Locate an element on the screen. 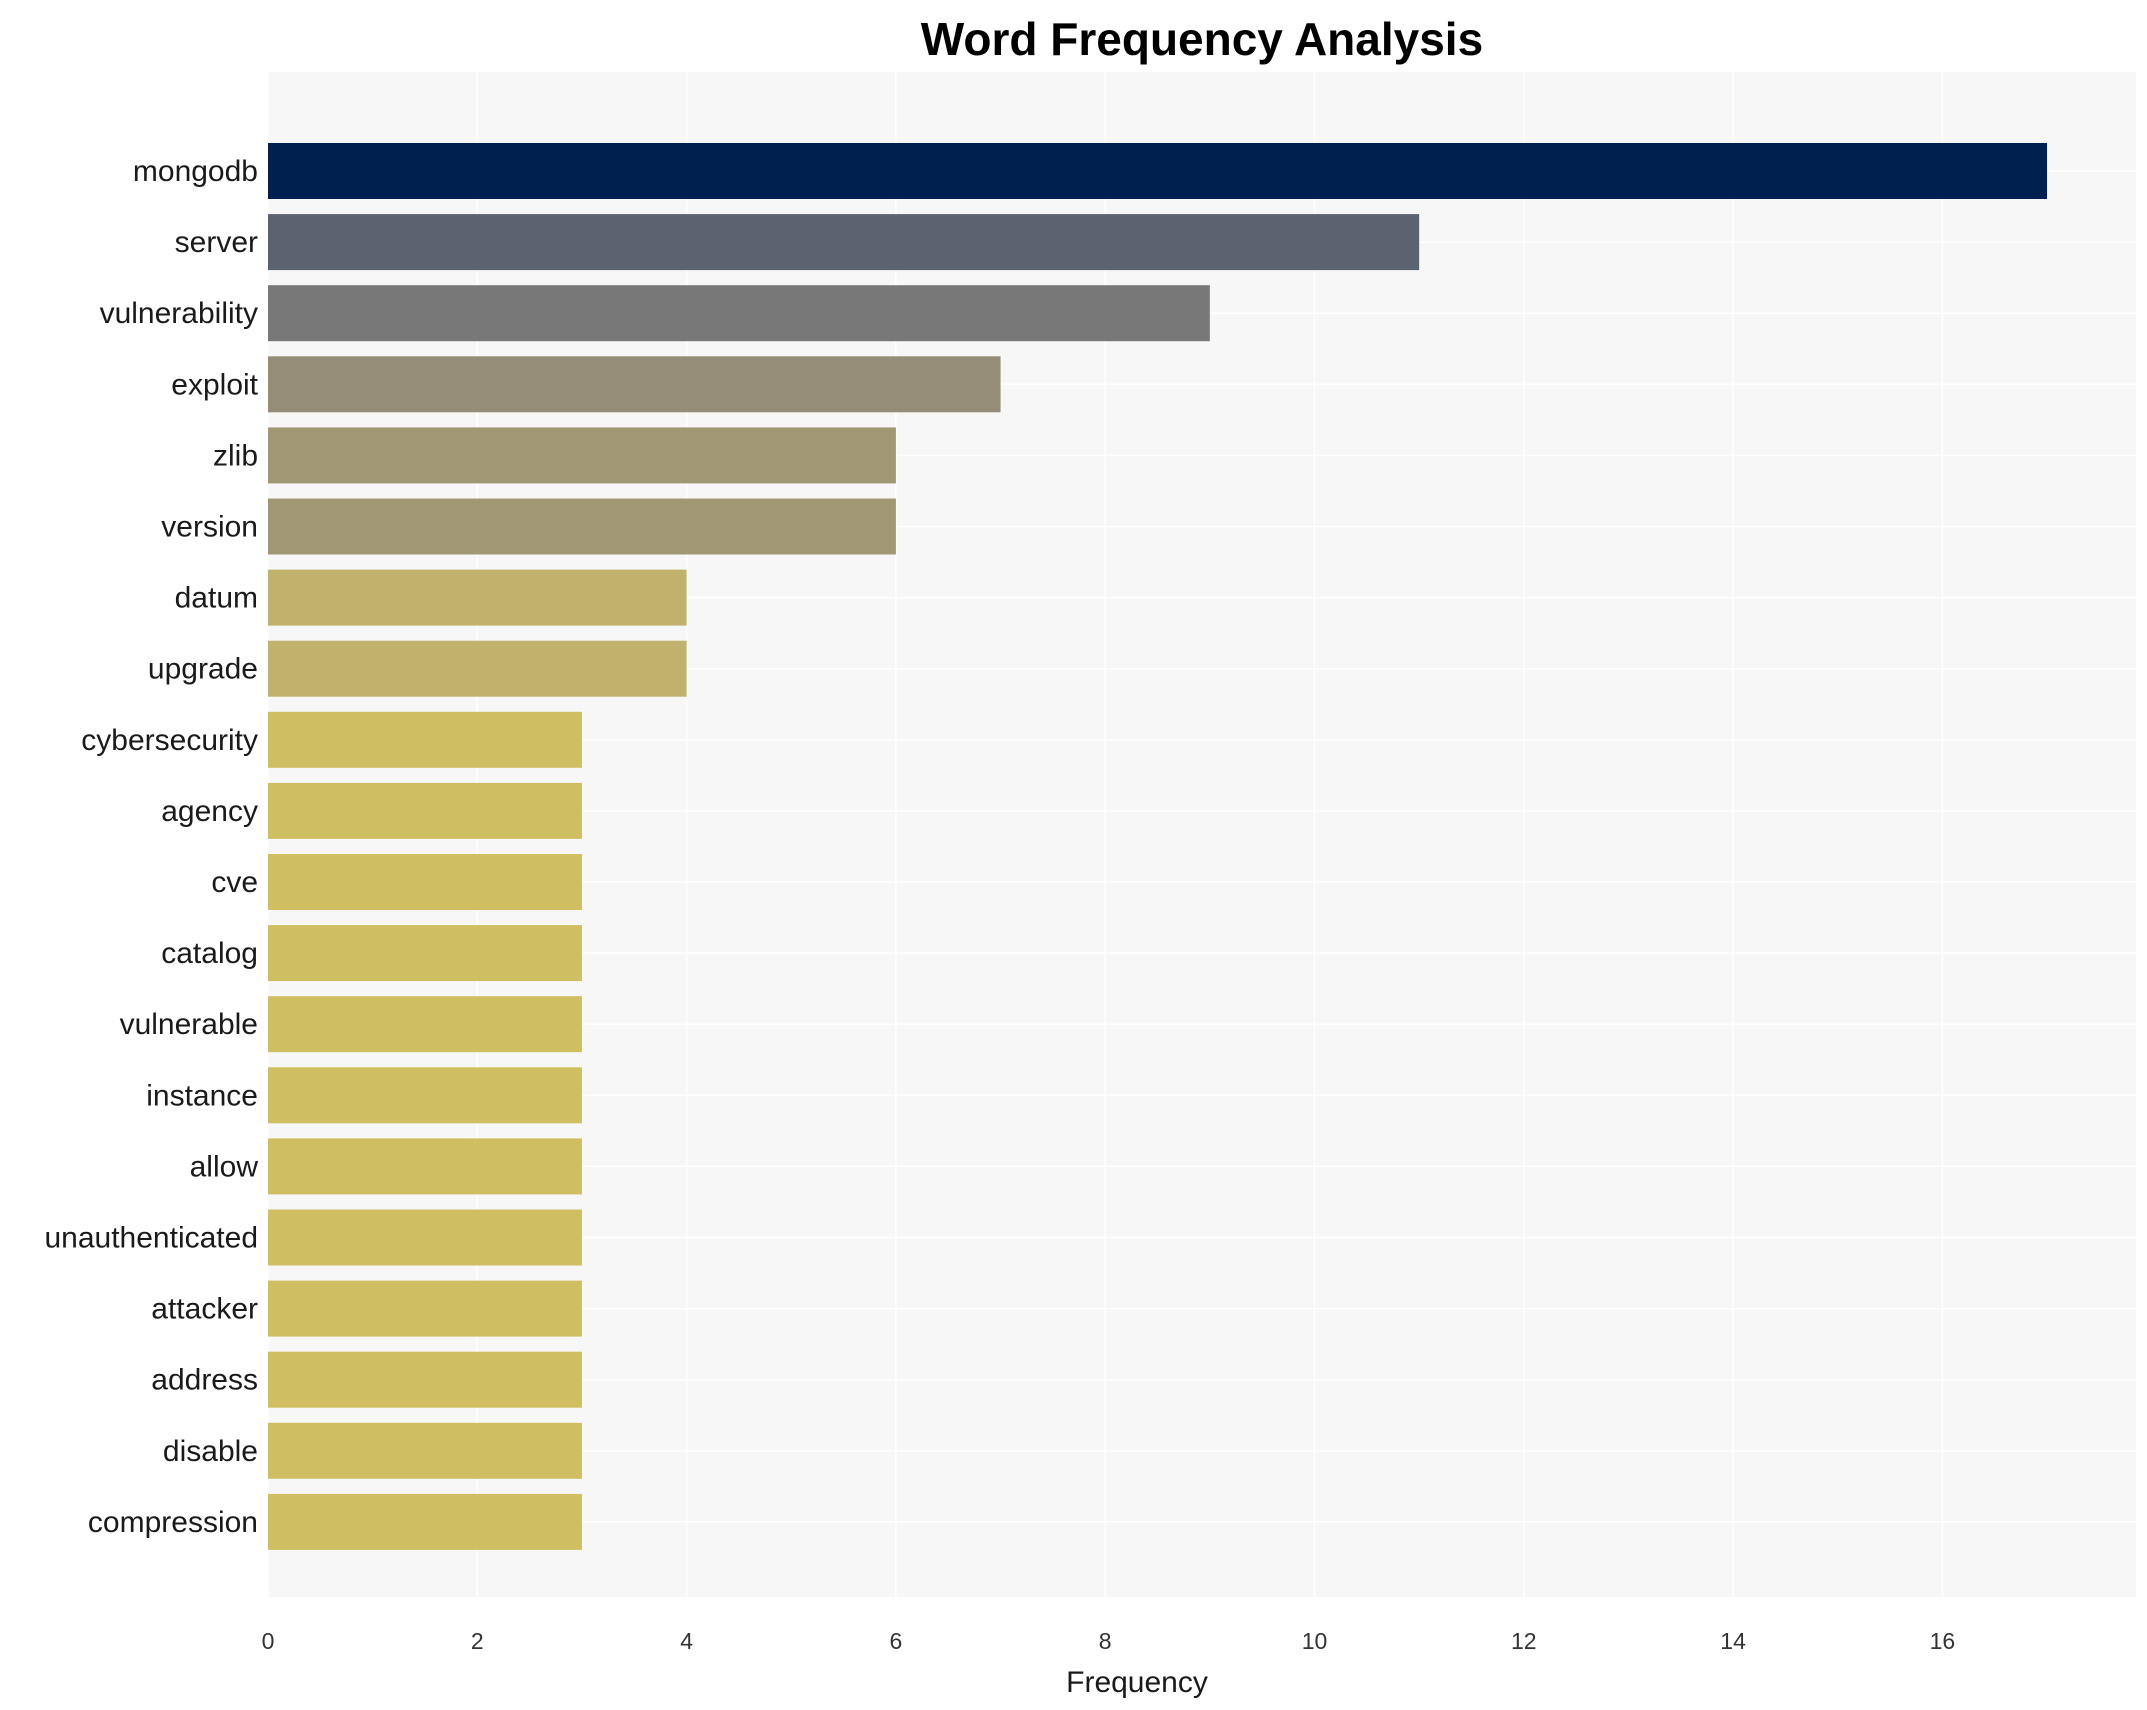 This screenshot has width=2147, height=1710. y-tick-label: mongodb is located at coordinates (195, 171).